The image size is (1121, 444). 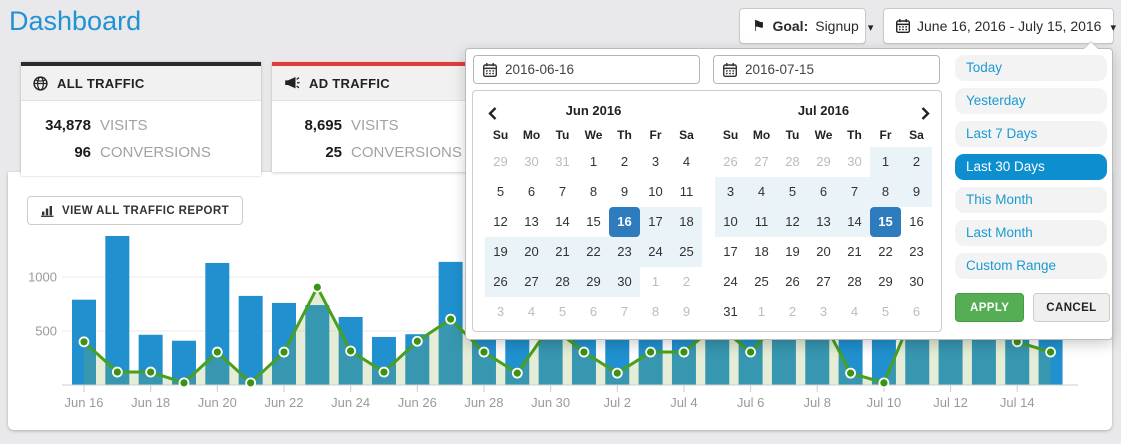 I want to click on preset-this-month: This Month, so click(x=1031, y=200).